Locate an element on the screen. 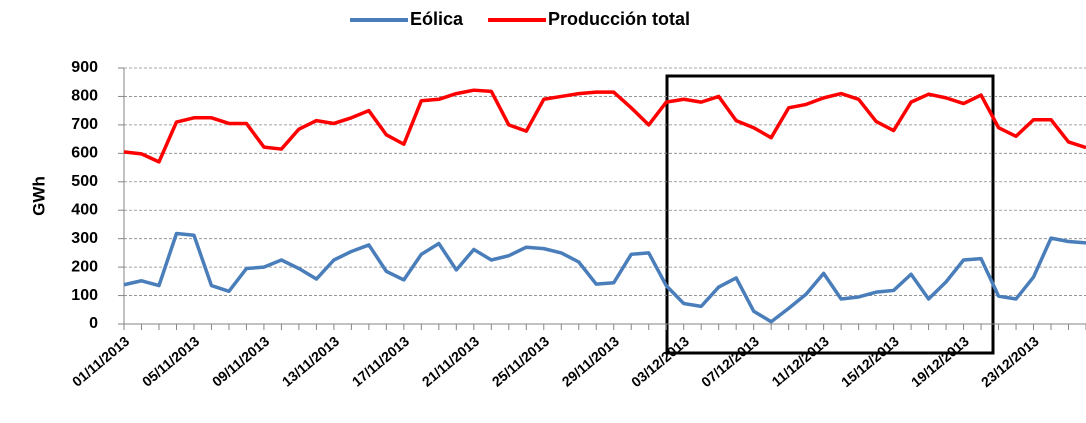 The height and width of the screenshot is (423, 1086). x-tick-label: 21/11/2013 is located at coordinates (451, 361).